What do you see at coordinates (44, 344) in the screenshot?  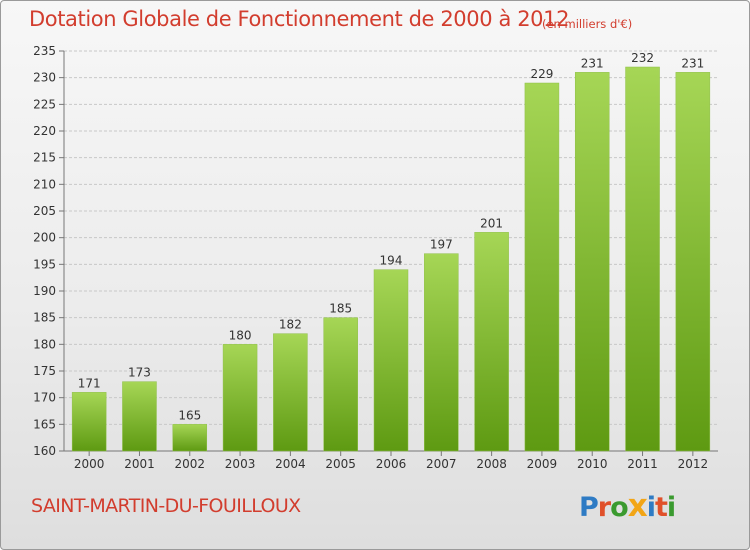 I see `y-tick-label: 180` at bounding box center [44, 344].